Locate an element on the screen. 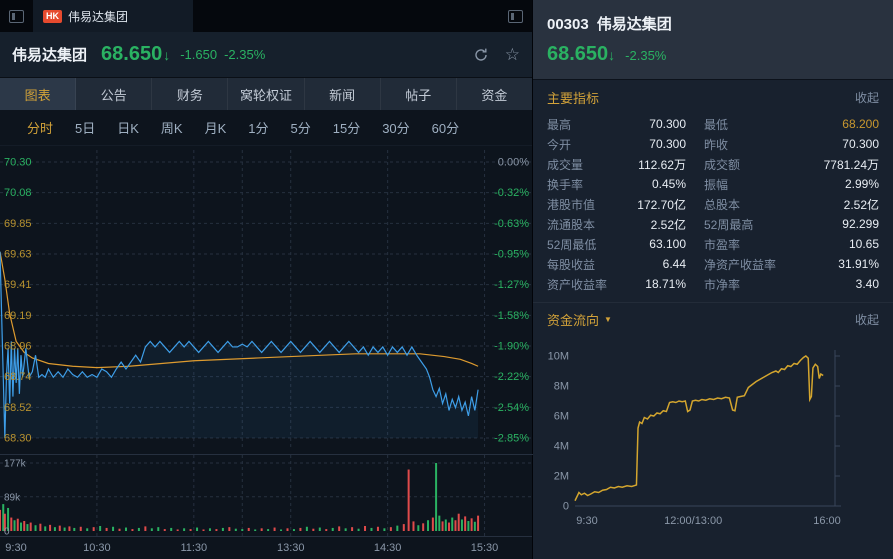 The width and height of the screenshot is (893, 559). period-tab-1min: 1分 is located at coordinates (258, 128).